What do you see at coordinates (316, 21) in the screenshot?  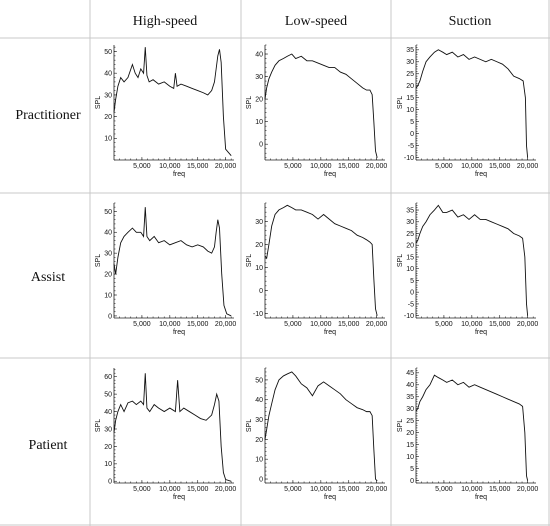 I see `column-header-low-speed: Low-speed` at bounding box center [316, 21].